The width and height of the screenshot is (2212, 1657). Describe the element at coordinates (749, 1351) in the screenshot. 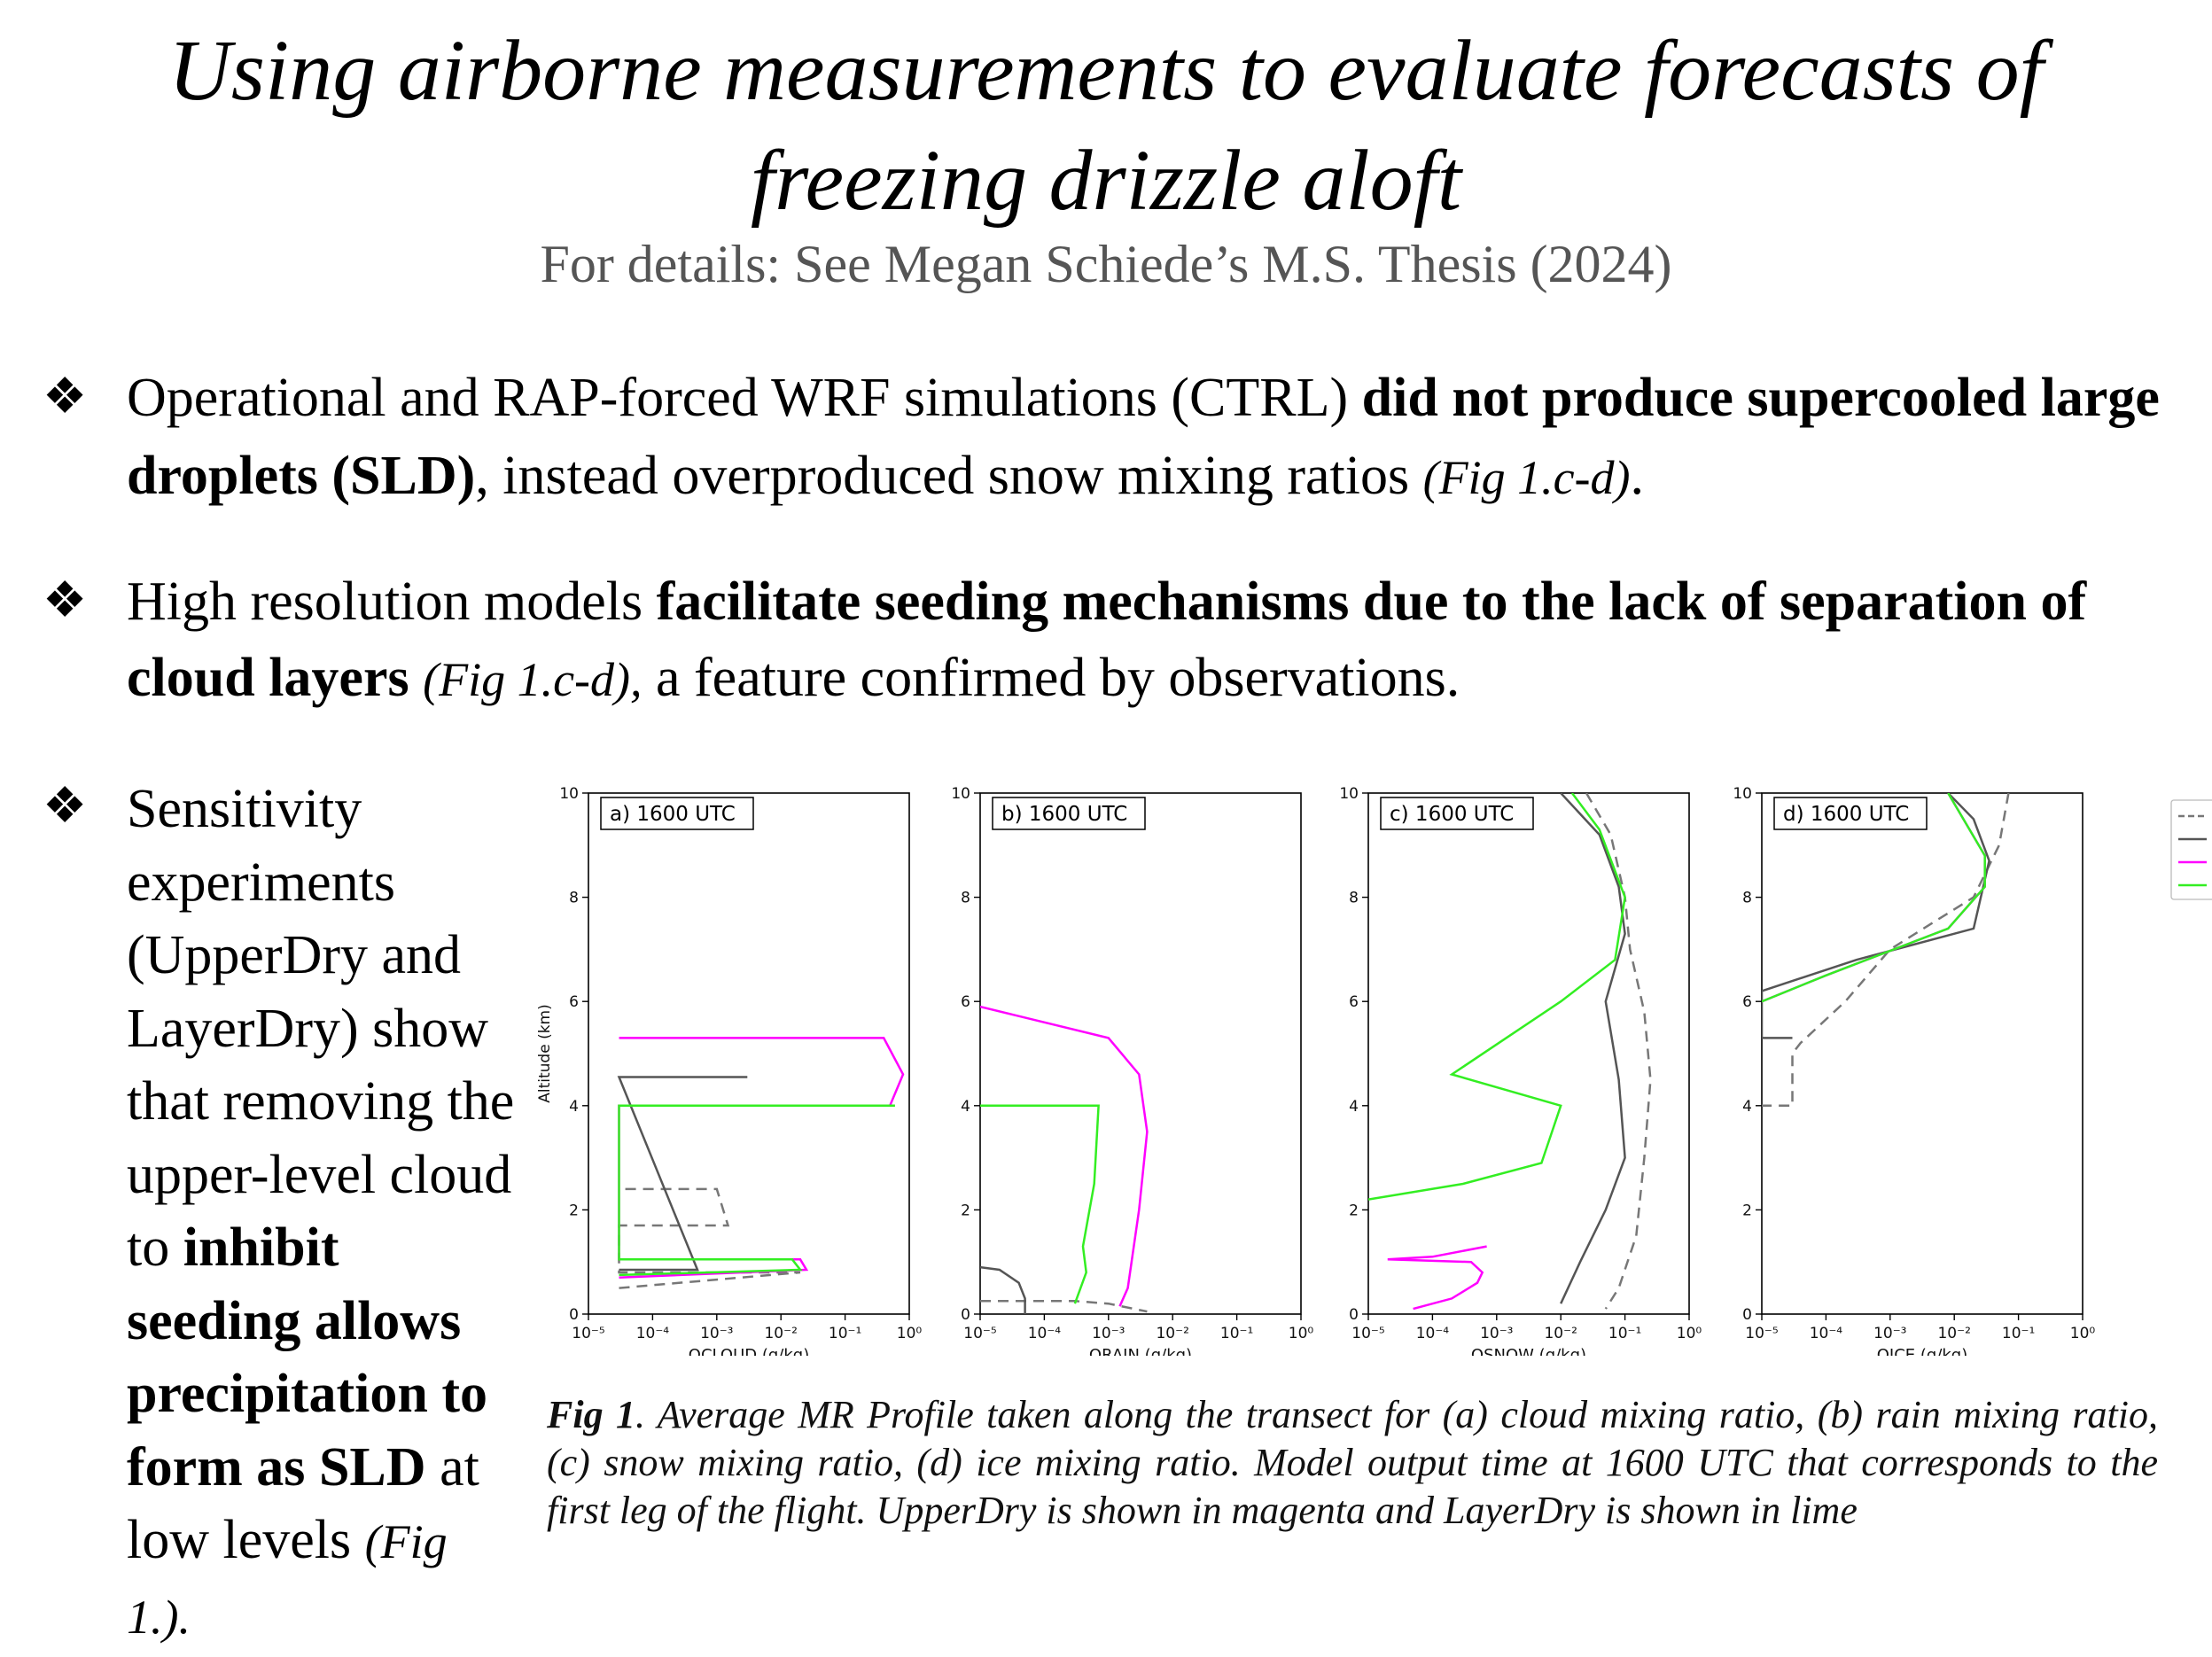

I see `x-axis-label: QCLOUD (g/kg)` at that location.